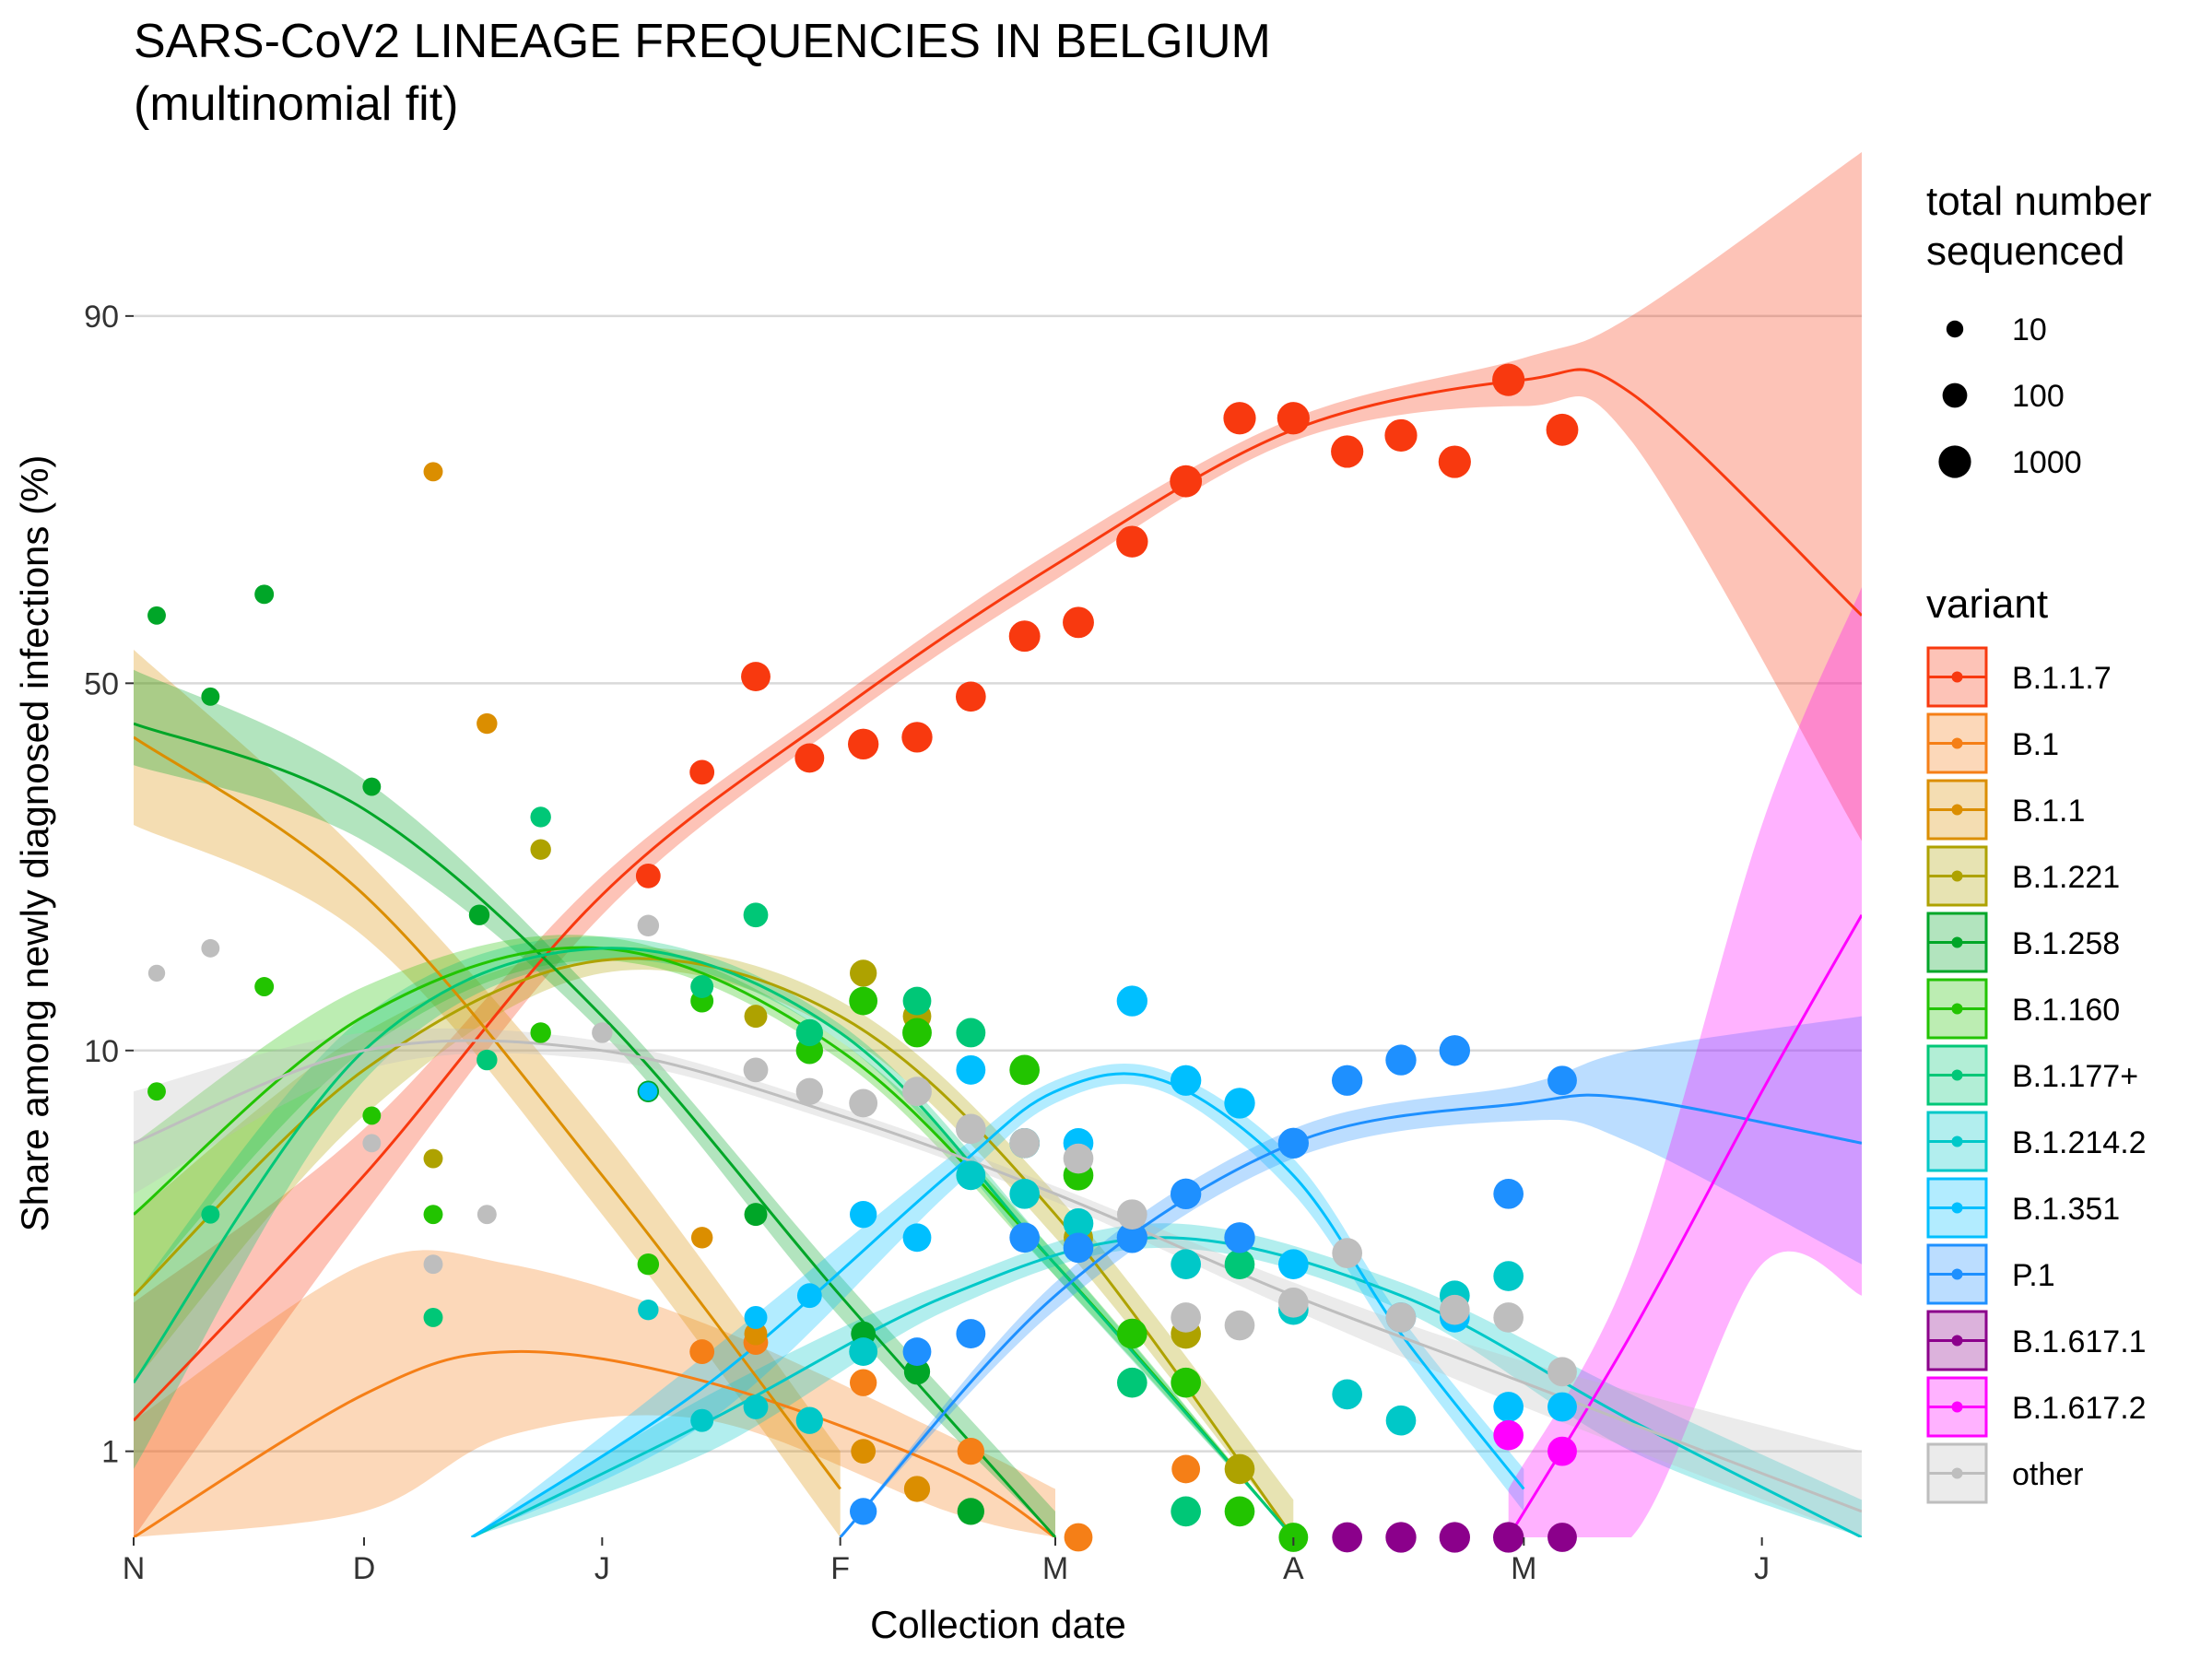  Describe the element at coordinates (2075, 1076) in the screenshot. I see `legend-label-b-1-177-: B.1.177+` at that location.